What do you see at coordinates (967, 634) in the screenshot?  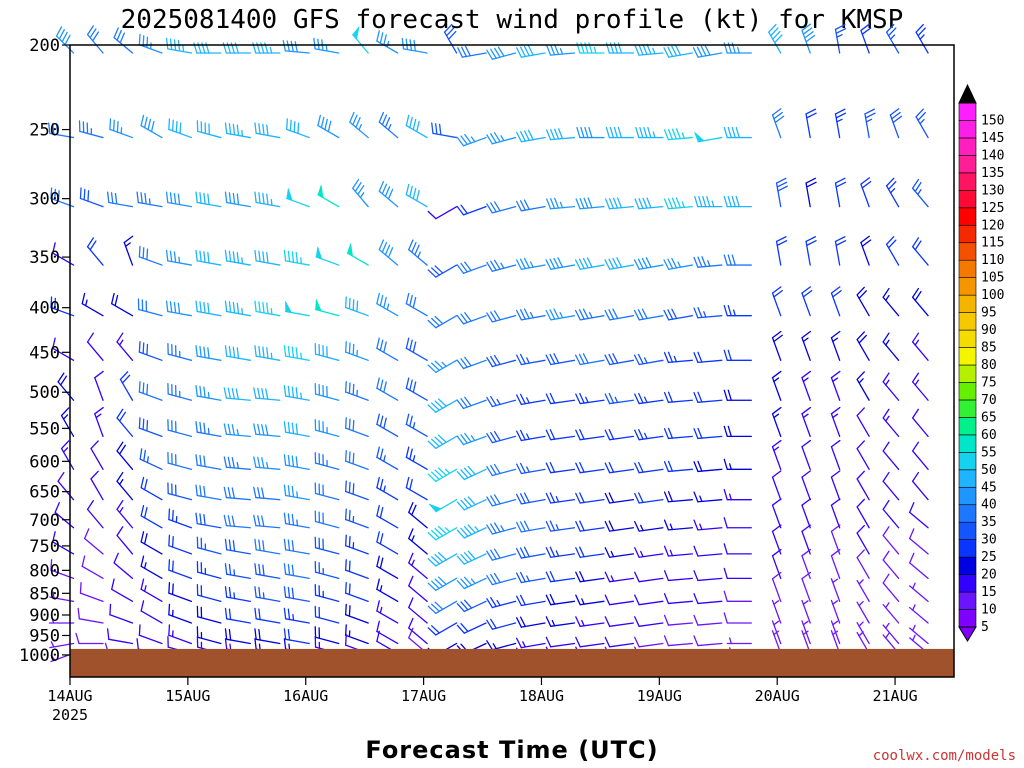 I see `colorbar-min-arrow` at bounding box center [967, 634].